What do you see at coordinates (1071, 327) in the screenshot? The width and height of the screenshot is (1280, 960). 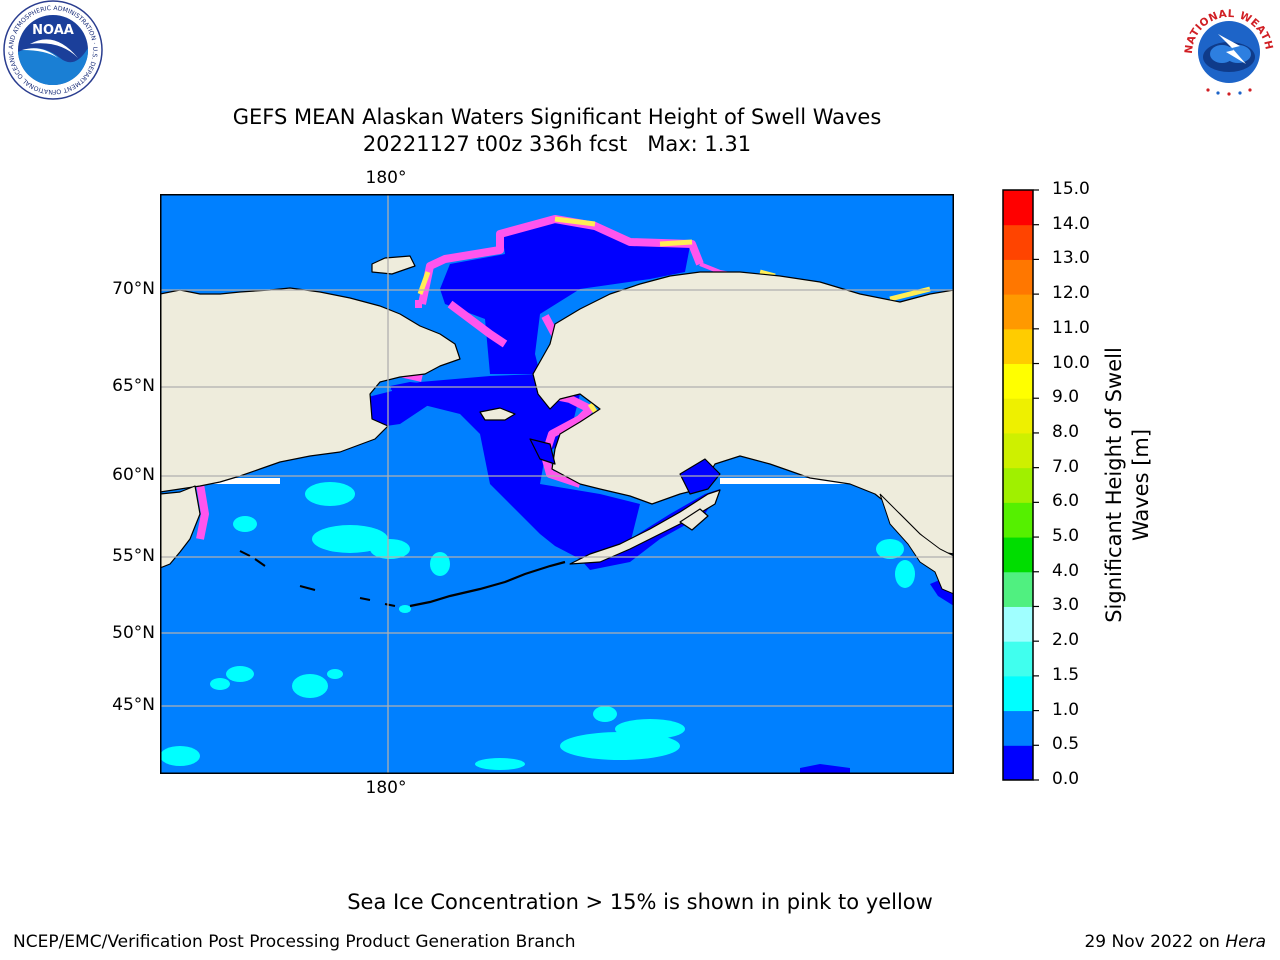 I see `colorbar-tick-label: 11.0` at bounding box center [1071, 327].